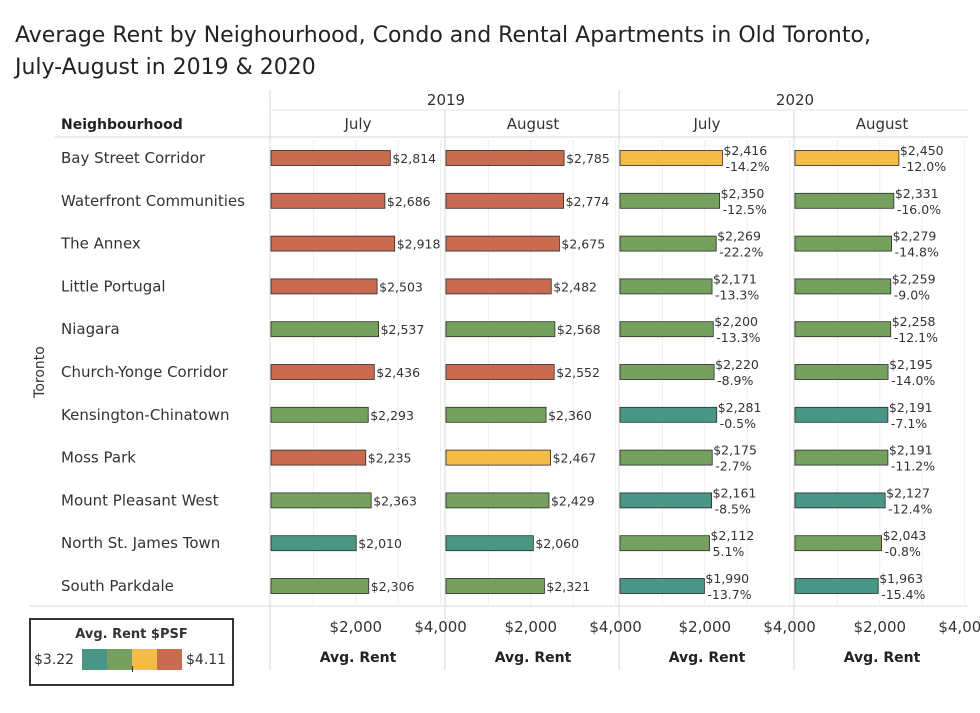  I want to click on month-header-2020-august: August, so click(882, 124).